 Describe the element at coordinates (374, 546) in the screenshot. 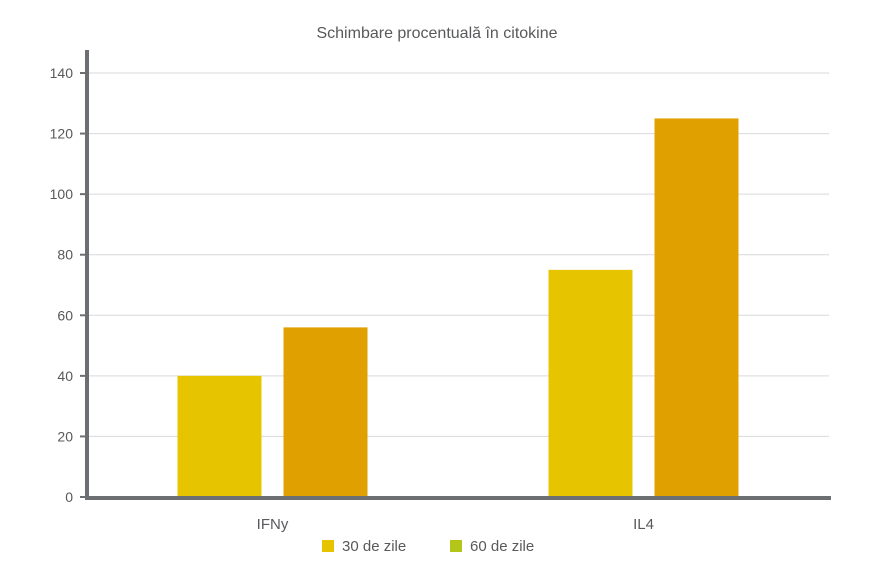

I see `legend-label: 30 de zile` at that location.